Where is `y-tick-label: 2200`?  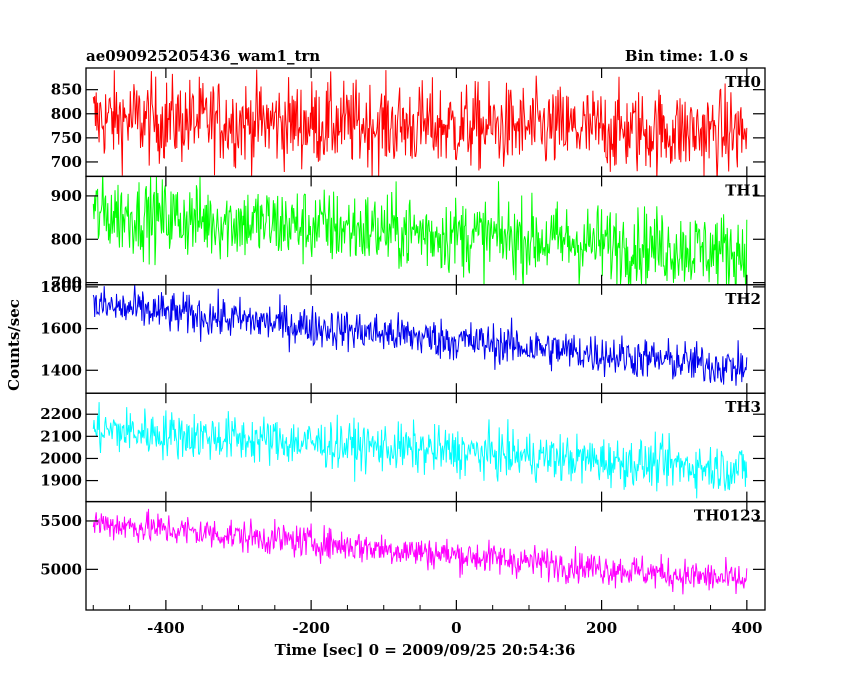
y-tick-label: 2200 is located at coordinates (61, 414).